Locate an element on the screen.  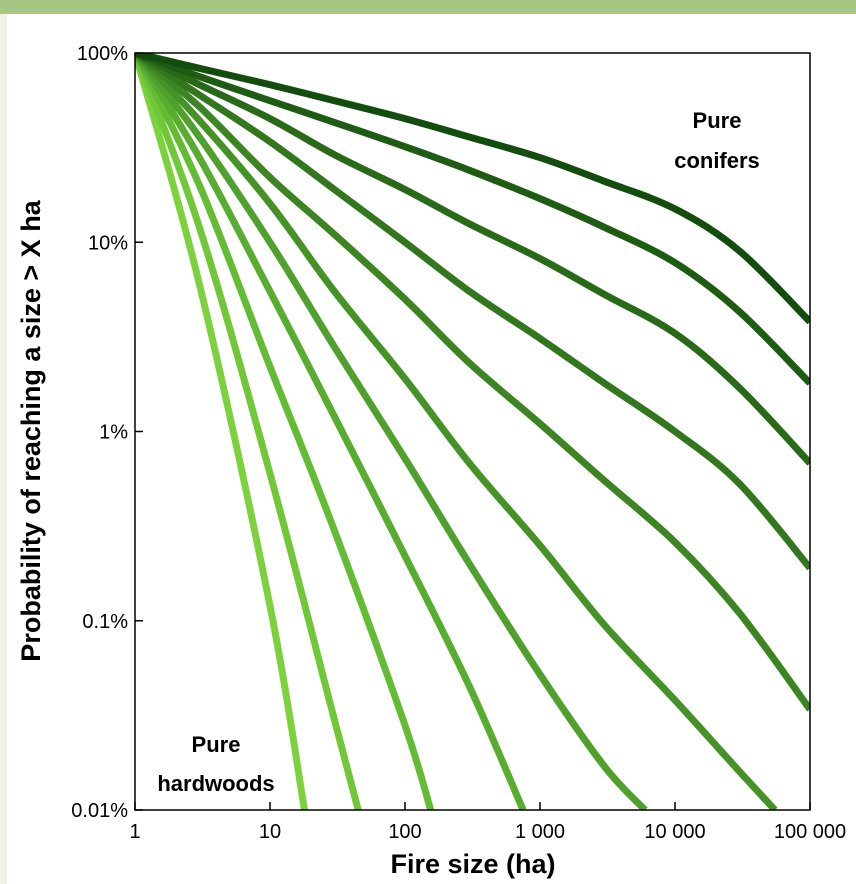
y-axis-title: Probability of reaching a size > X ha is located at coordinates (31, 430).